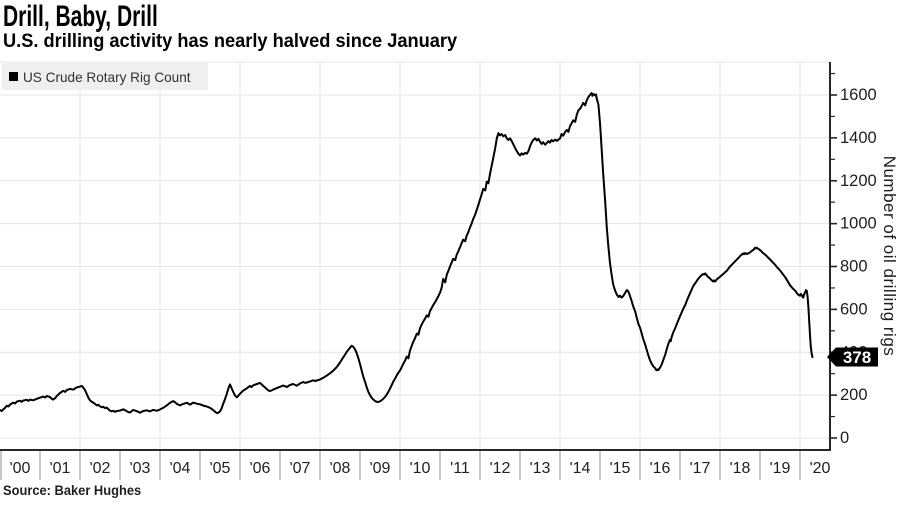  I want to click on x-tick-label: '01, so click(60, 468).